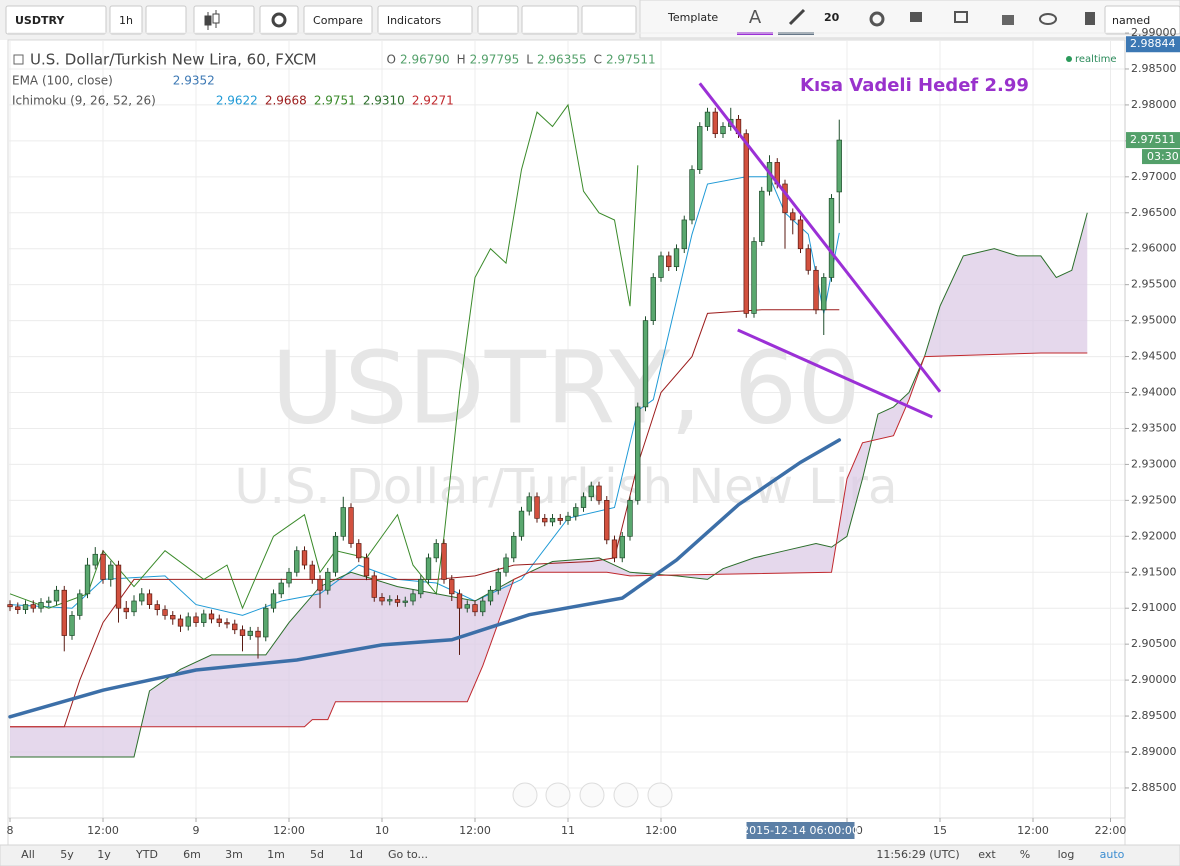  Describe the element at coordinates (56, 20) in the screenshot. I see `symbol-box` at that location.